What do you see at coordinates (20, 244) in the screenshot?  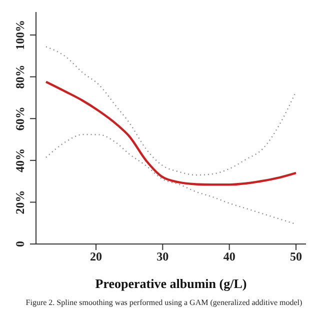 I see `y-tick-label: 0` at bounding box center [20, 244].